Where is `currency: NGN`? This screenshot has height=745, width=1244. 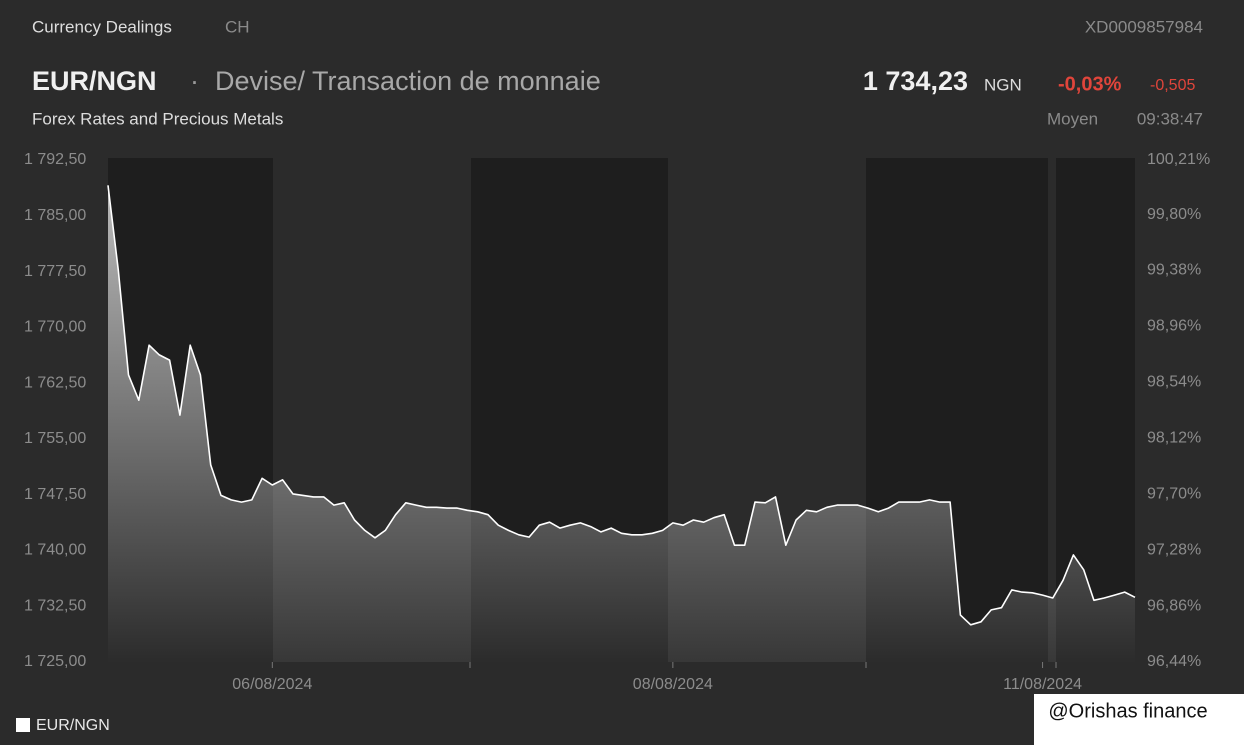
currency: NGN is located at coordinates (1003, 84).